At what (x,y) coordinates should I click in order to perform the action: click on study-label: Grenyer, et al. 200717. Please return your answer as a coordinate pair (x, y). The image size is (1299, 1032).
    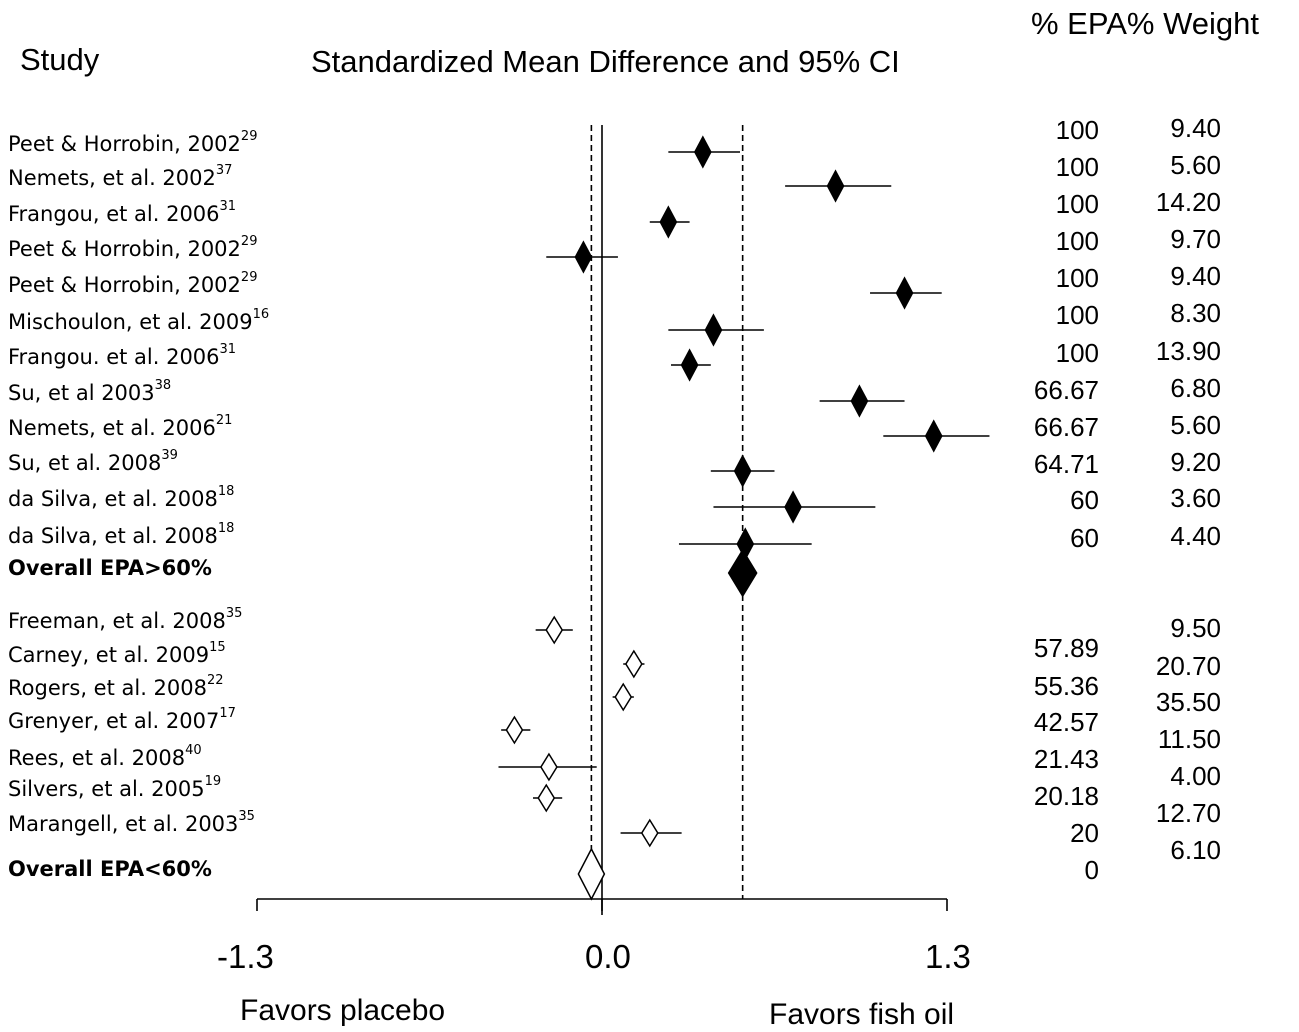
    Looking at the image, I should click on (122, 719).